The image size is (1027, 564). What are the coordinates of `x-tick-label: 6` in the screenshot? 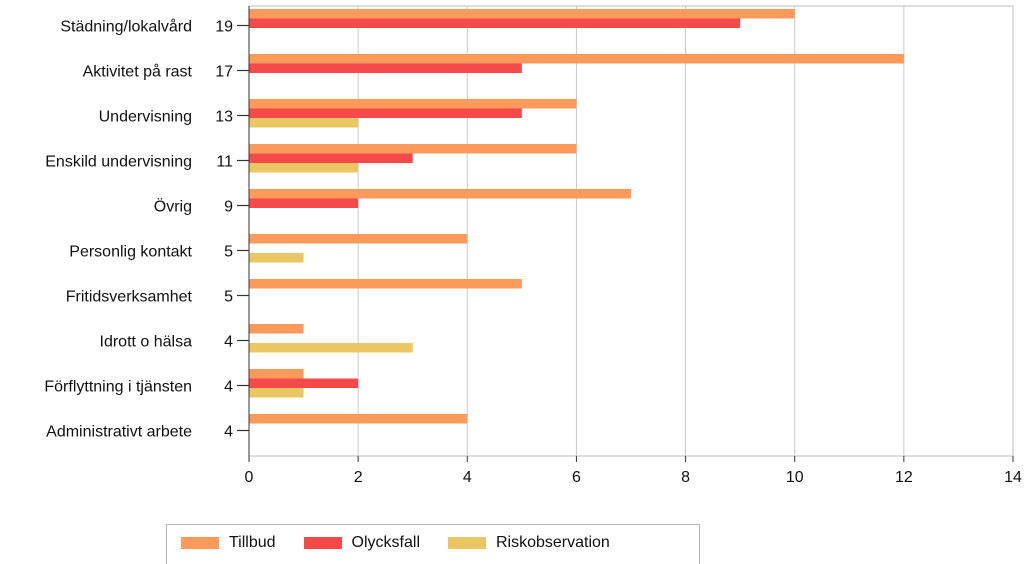 It's located at (576, 477).